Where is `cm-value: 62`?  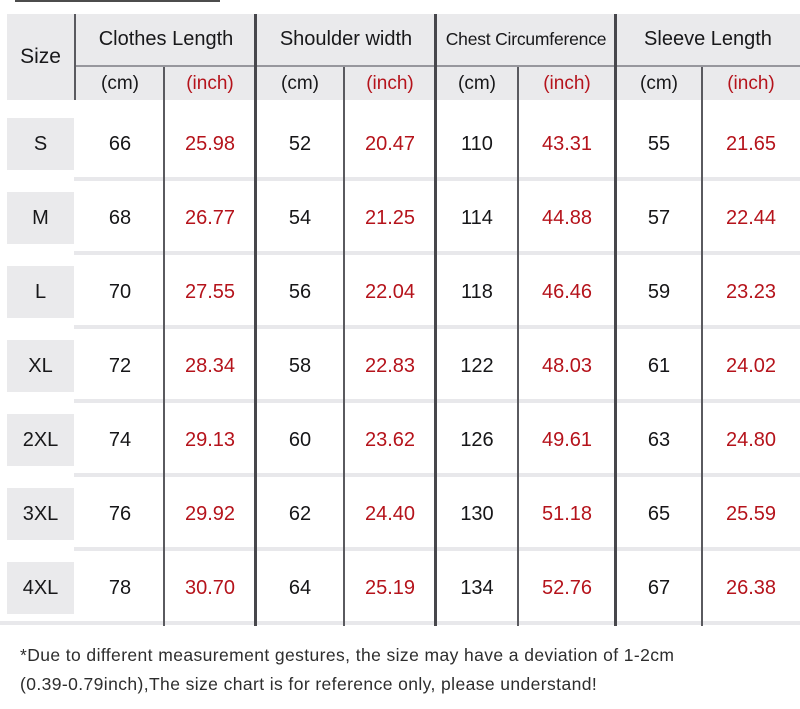 cm-value: 62 is located at coordinates (300, 513).